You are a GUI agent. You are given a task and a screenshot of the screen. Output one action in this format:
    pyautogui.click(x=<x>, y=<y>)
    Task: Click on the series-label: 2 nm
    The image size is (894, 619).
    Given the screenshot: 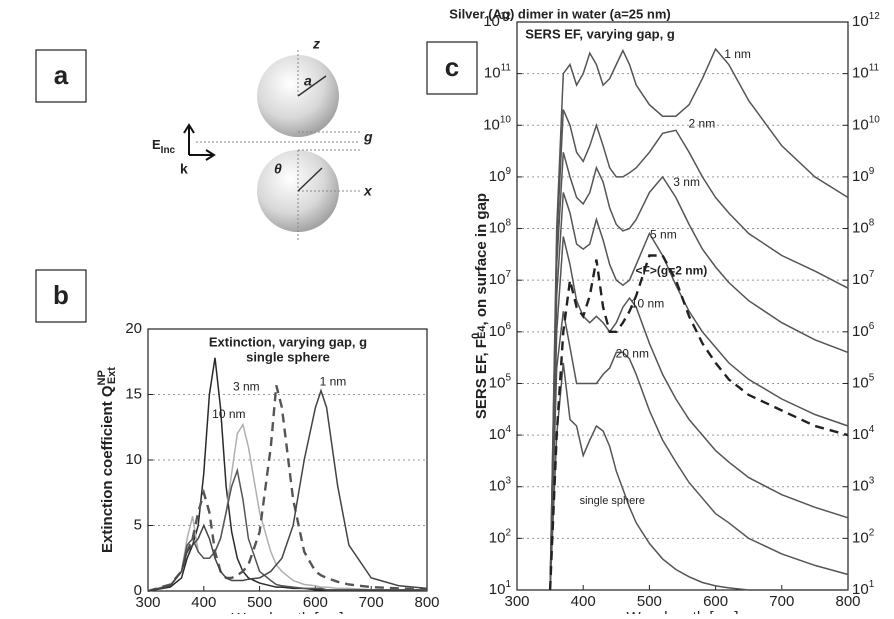 What is the action you would take?
    pyautogui.click(x=702, y=123)
    